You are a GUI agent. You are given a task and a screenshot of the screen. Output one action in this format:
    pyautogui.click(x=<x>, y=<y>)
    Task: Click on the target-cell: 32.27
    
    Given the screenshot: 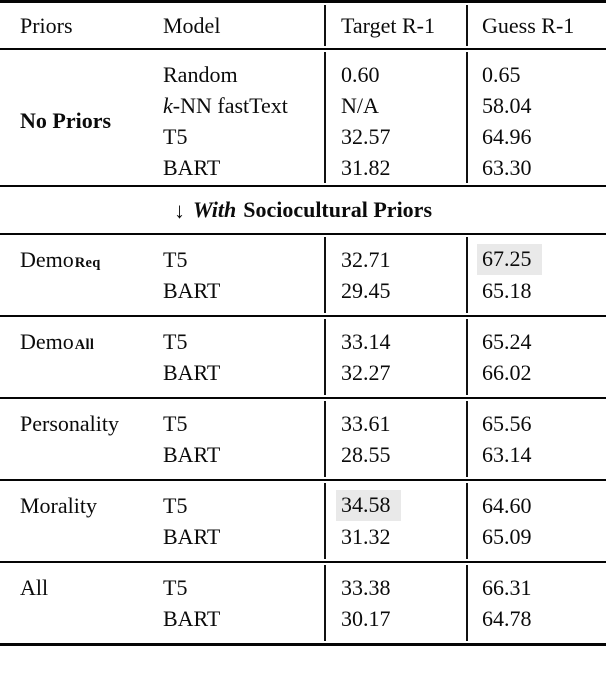 What is the action you would take?
    pyautogui.click(x=366, y=372)
    